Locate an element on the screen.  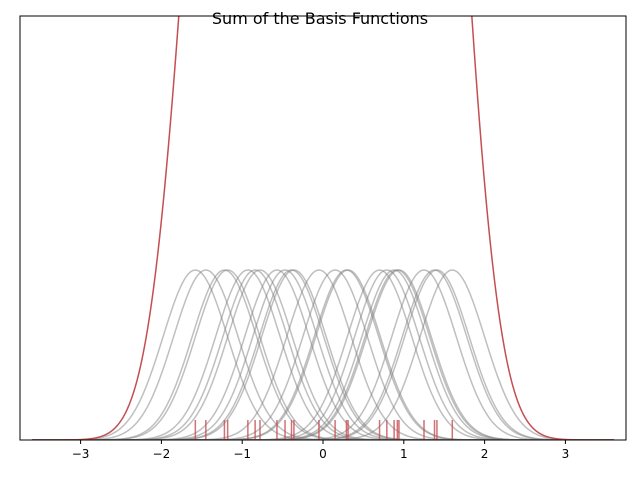
chart-title: Sum of the Basis Functions is located at coordinates (320, 18).